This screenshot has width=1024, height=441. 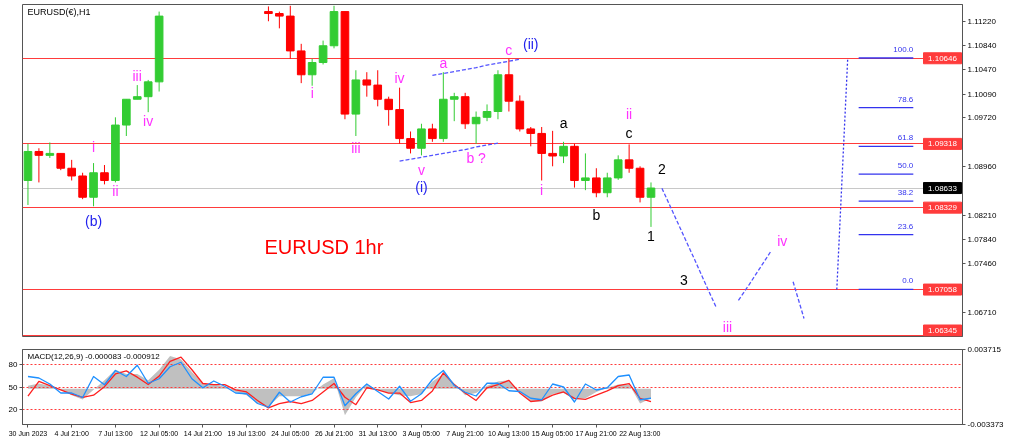 What do you see at coordinates (651, 235) in the screenshot?
I see `annotation: 1` at bounding box center [651, 235].